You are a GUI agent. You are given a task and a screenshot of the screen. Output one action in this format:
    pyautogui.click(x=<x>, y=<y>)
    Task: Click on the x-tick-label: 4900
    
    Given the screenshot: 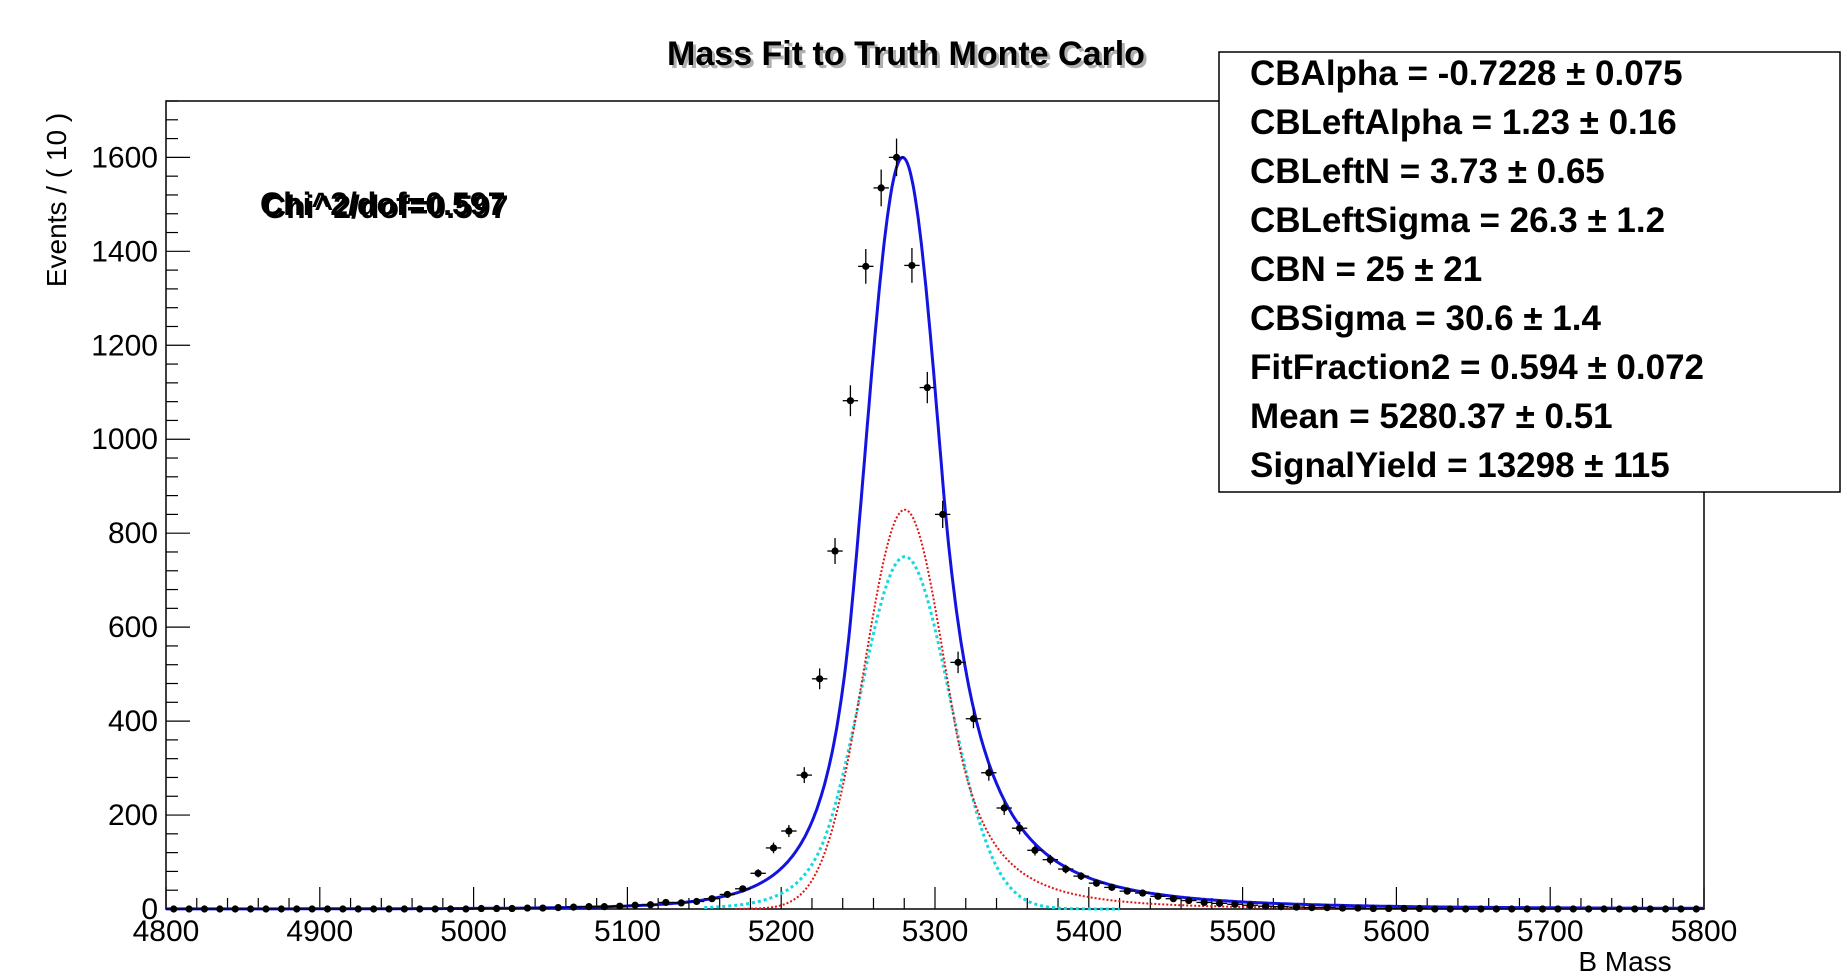 What is the action you would take?
    pyautogui.click(x=319, y=931)
    